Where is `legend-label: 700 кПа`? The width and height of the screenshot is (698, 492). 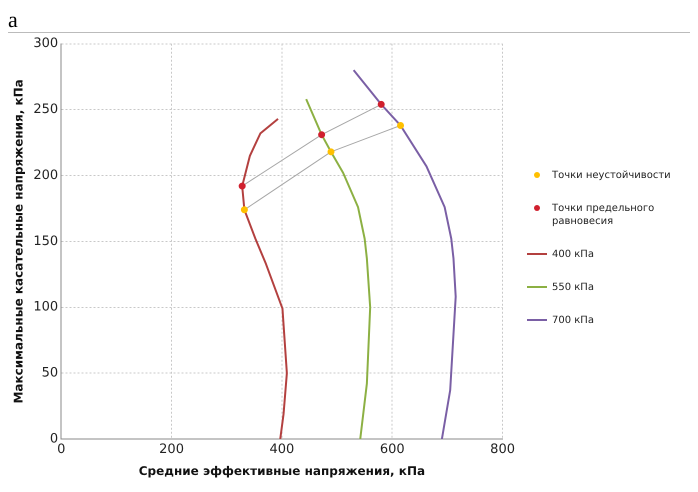 legend-label: 700 кПа is located at coordinates (572, 320).